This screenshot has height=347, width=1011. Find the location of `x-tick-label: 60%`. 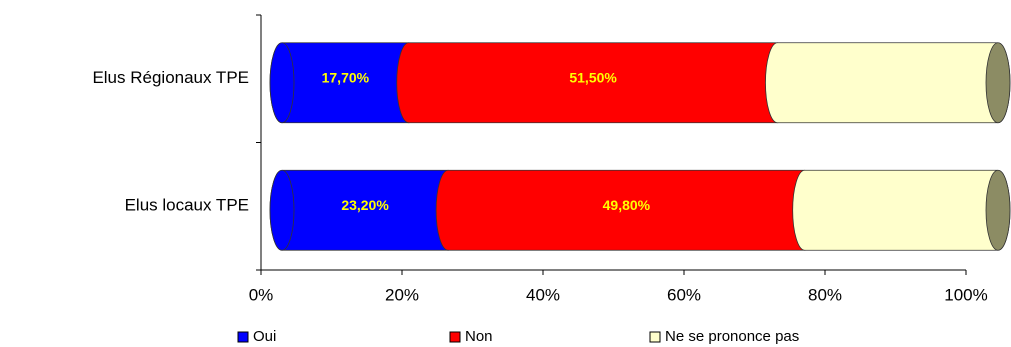

x-tick-label: 60% is located at coordinates (684, 294).